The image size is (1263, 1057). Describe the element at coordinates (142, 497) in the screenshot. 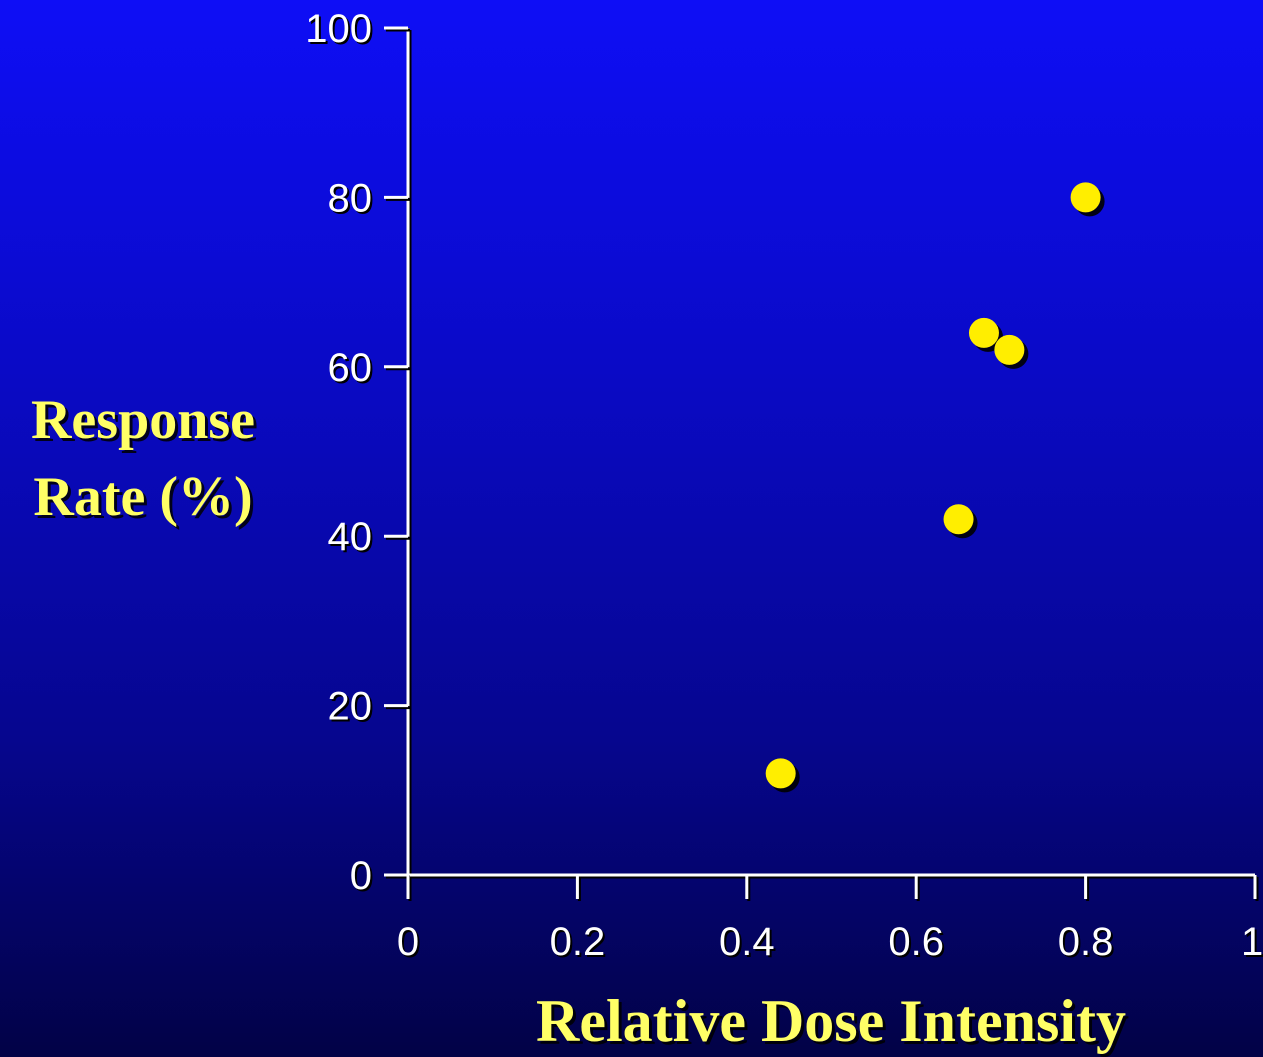

I see `y-axis-title-line-2: Rate (%)` at that location.